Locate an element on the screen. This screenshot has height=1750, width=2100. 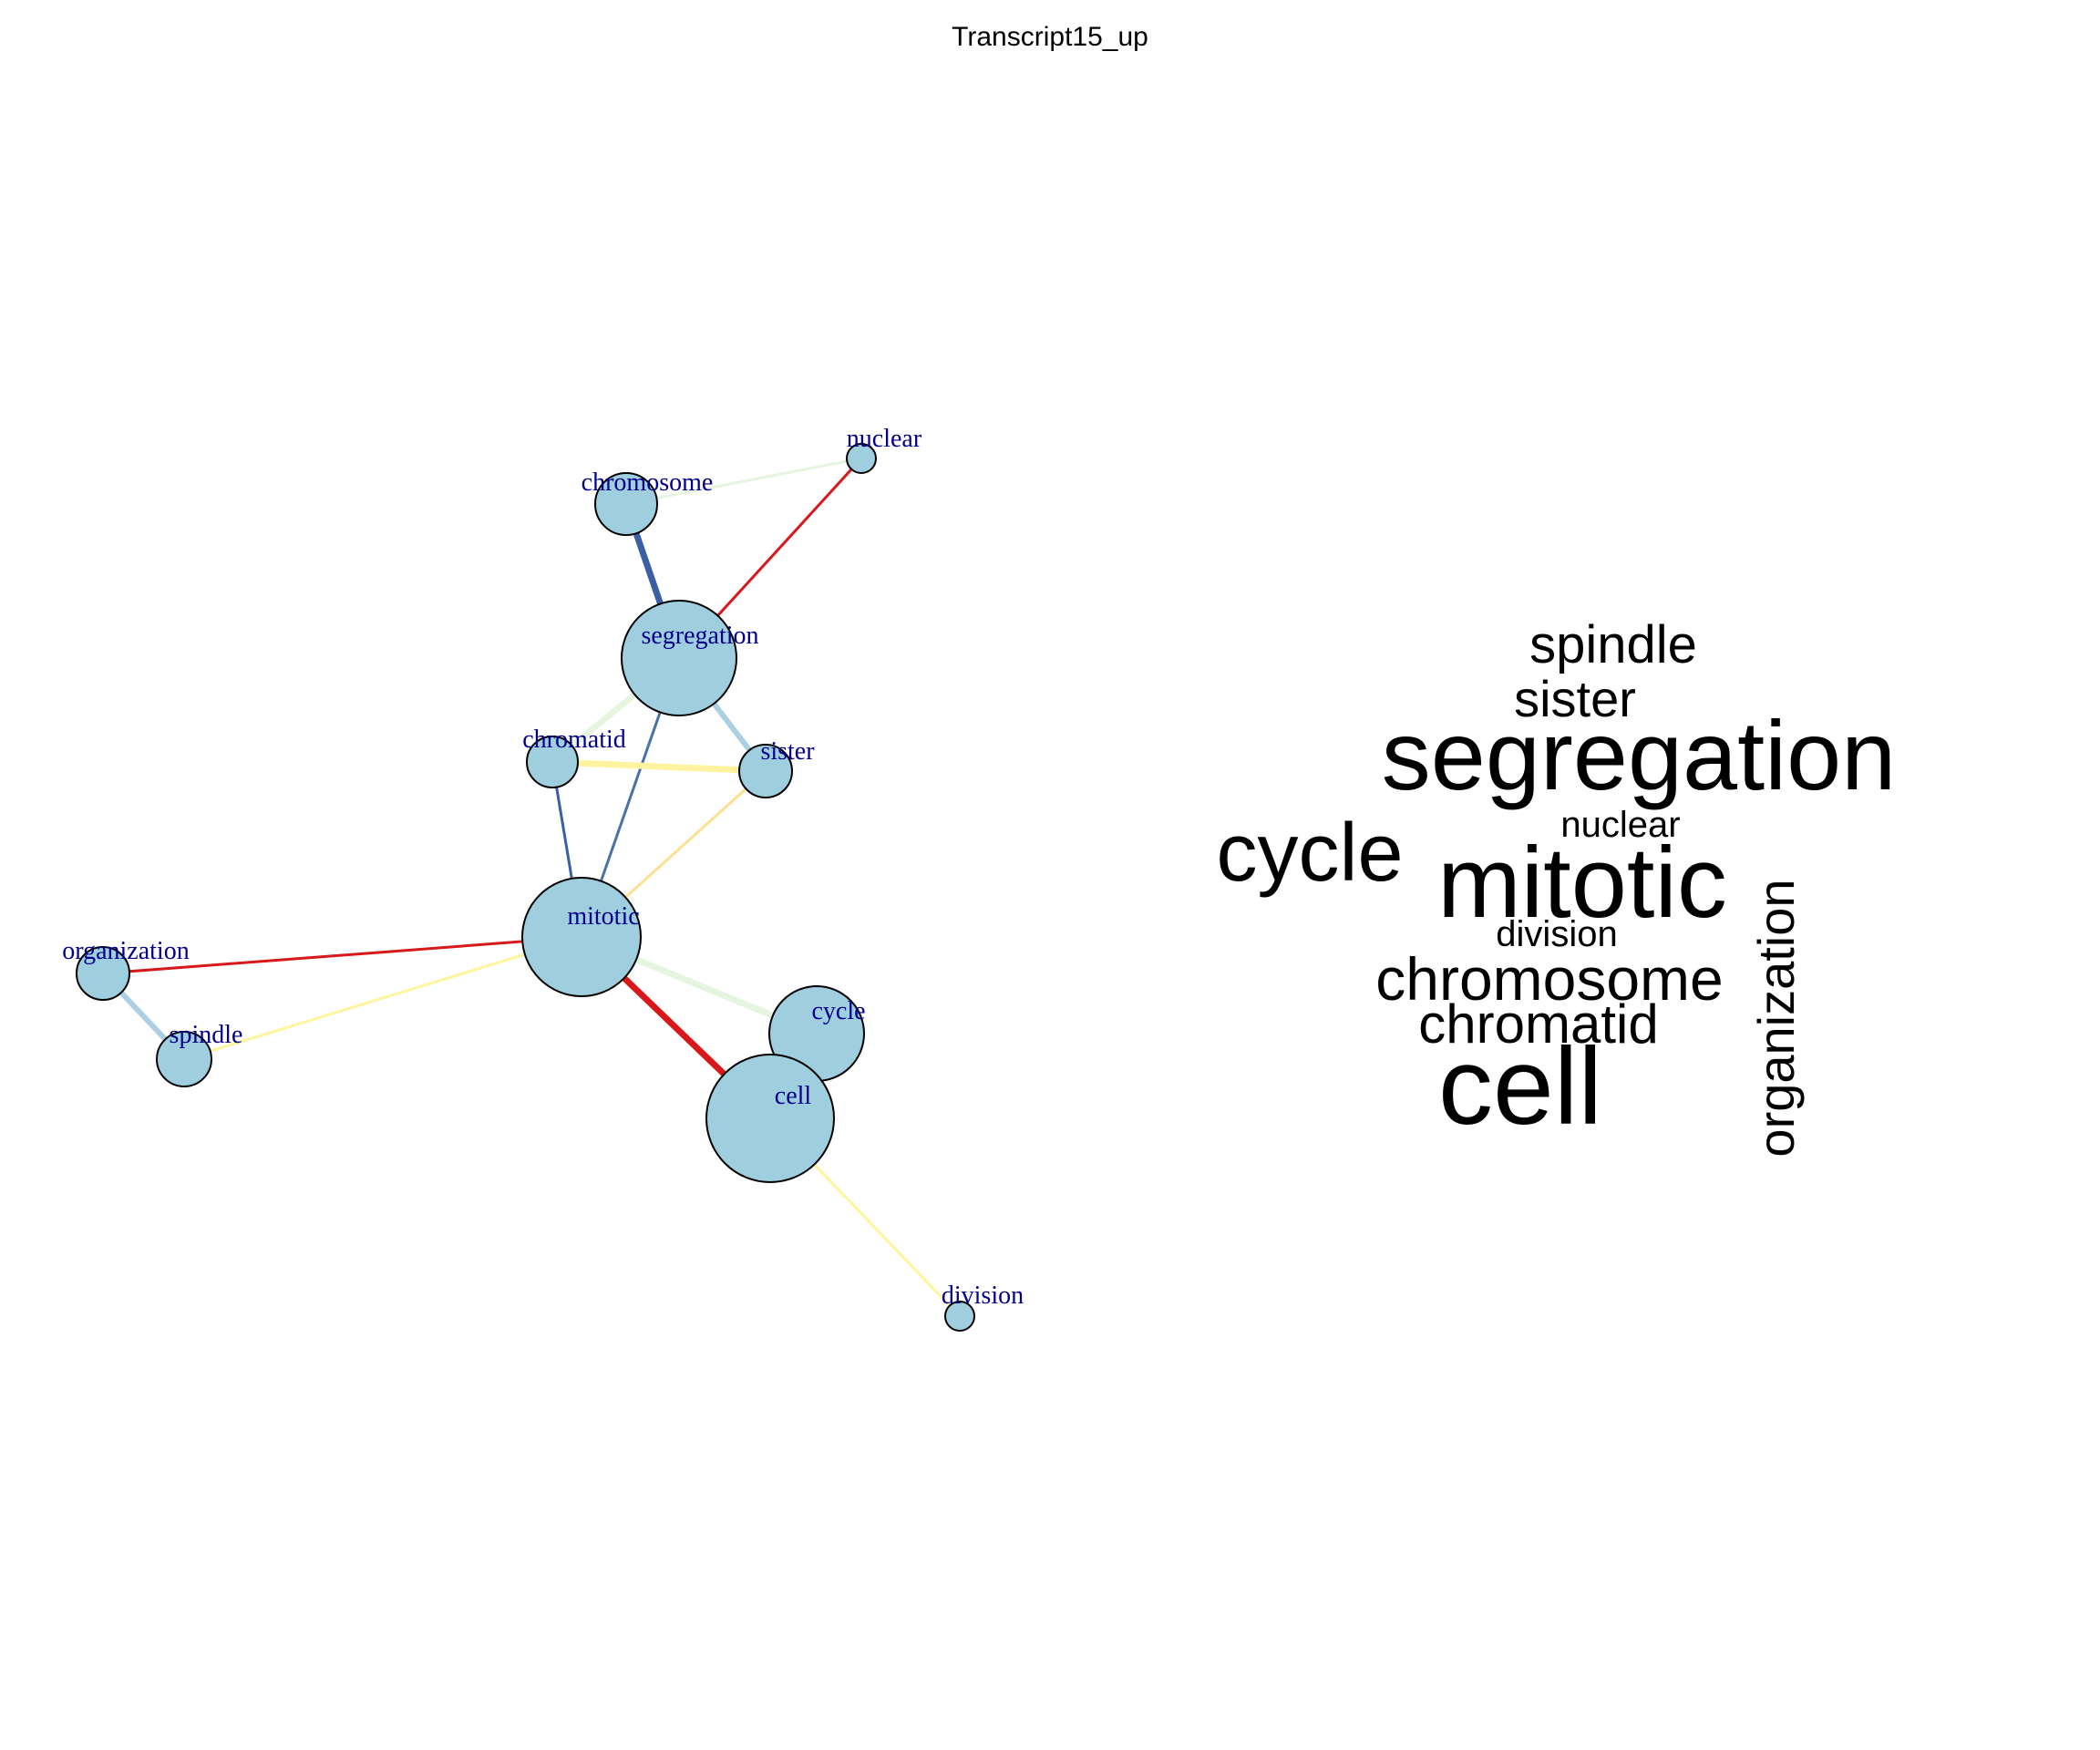
node-label-cell: cell is located at coordinates (793, 1096).